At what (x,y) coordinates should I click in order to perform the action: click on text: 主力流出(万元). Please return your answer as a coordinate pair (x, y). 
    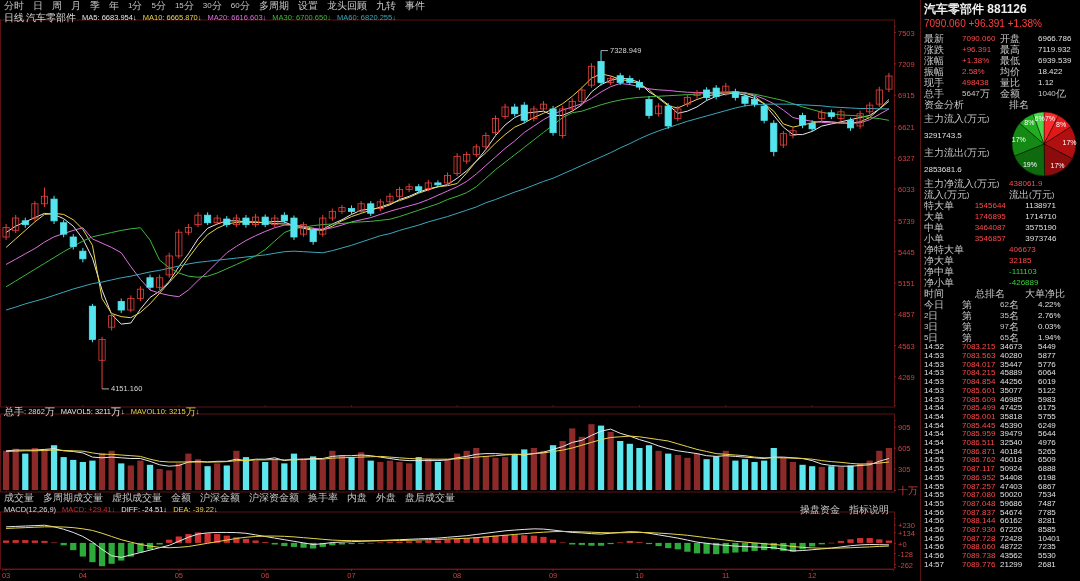
    Looking at the image, I should click on (957, 152).